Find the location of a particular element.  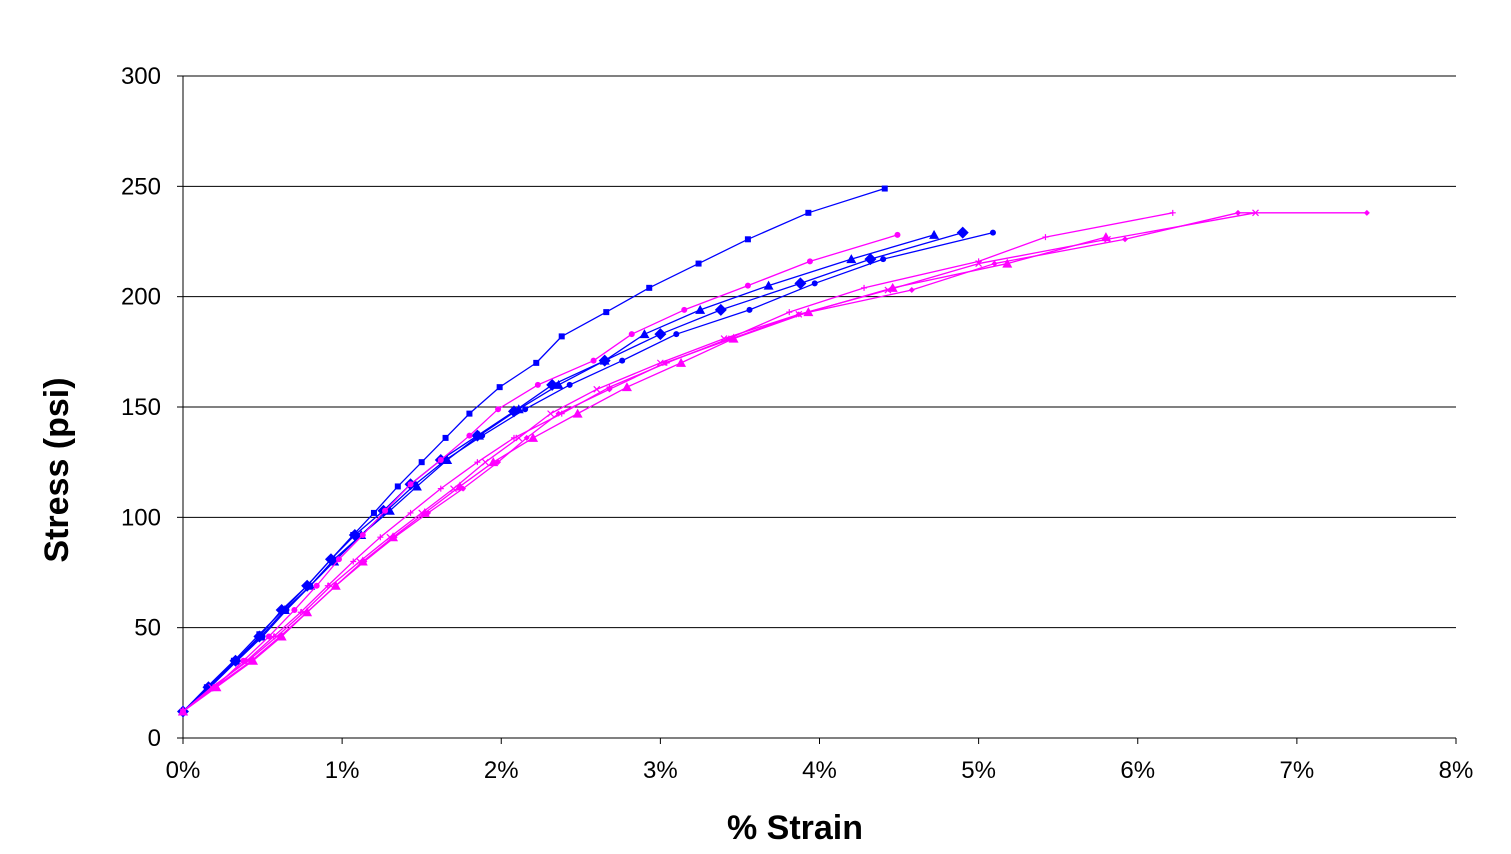

y-tick-label: 0 is located at coordinates (154, 738).